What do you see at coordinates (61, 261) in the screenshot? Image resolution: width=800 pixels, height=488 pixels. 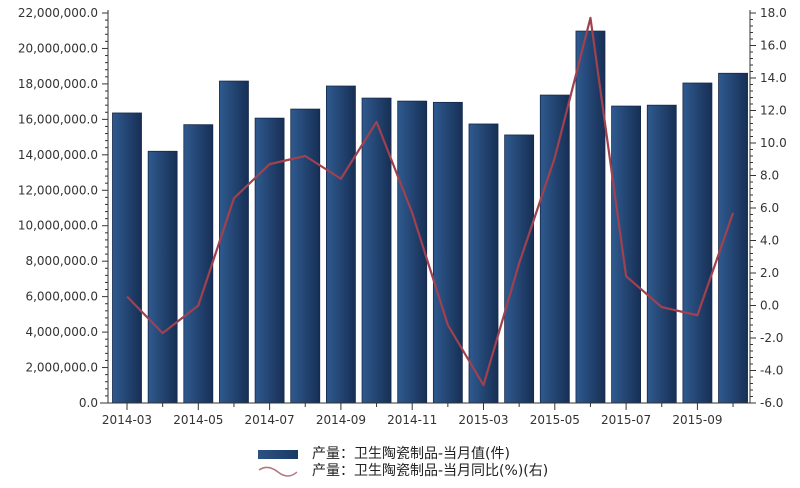 I see `left-tick-label: 8,000,000.0` at bounding box center [61, 261].